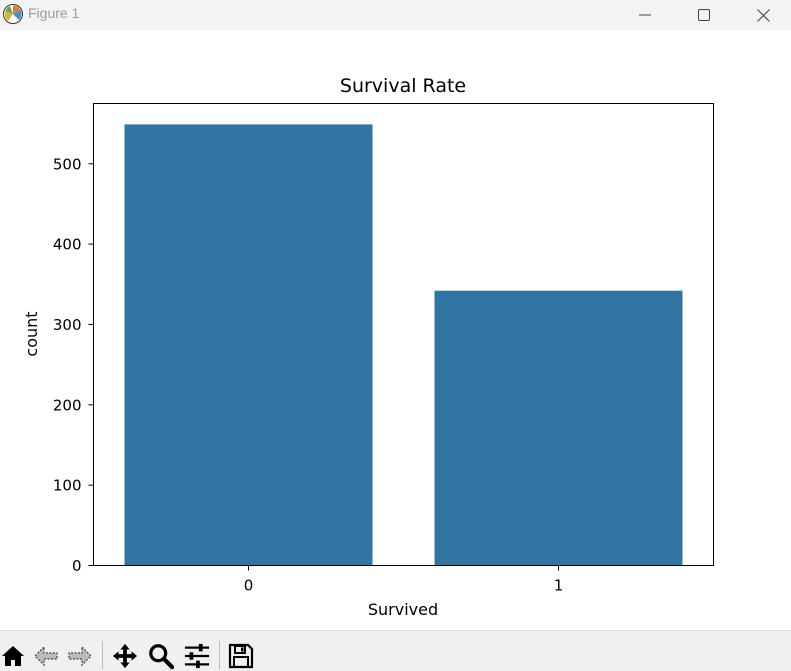  I want to click on matplotlib-icon, so click(13, 14).